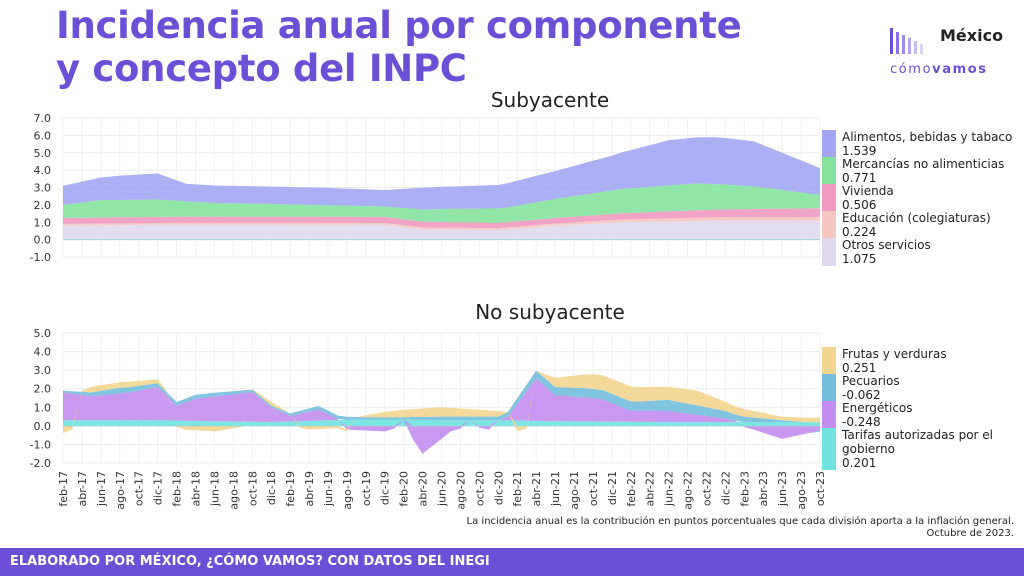 The width and height of the screenshot is (1024, 576). I want to click on x-tick-label: ago-20, so click(460, 490).